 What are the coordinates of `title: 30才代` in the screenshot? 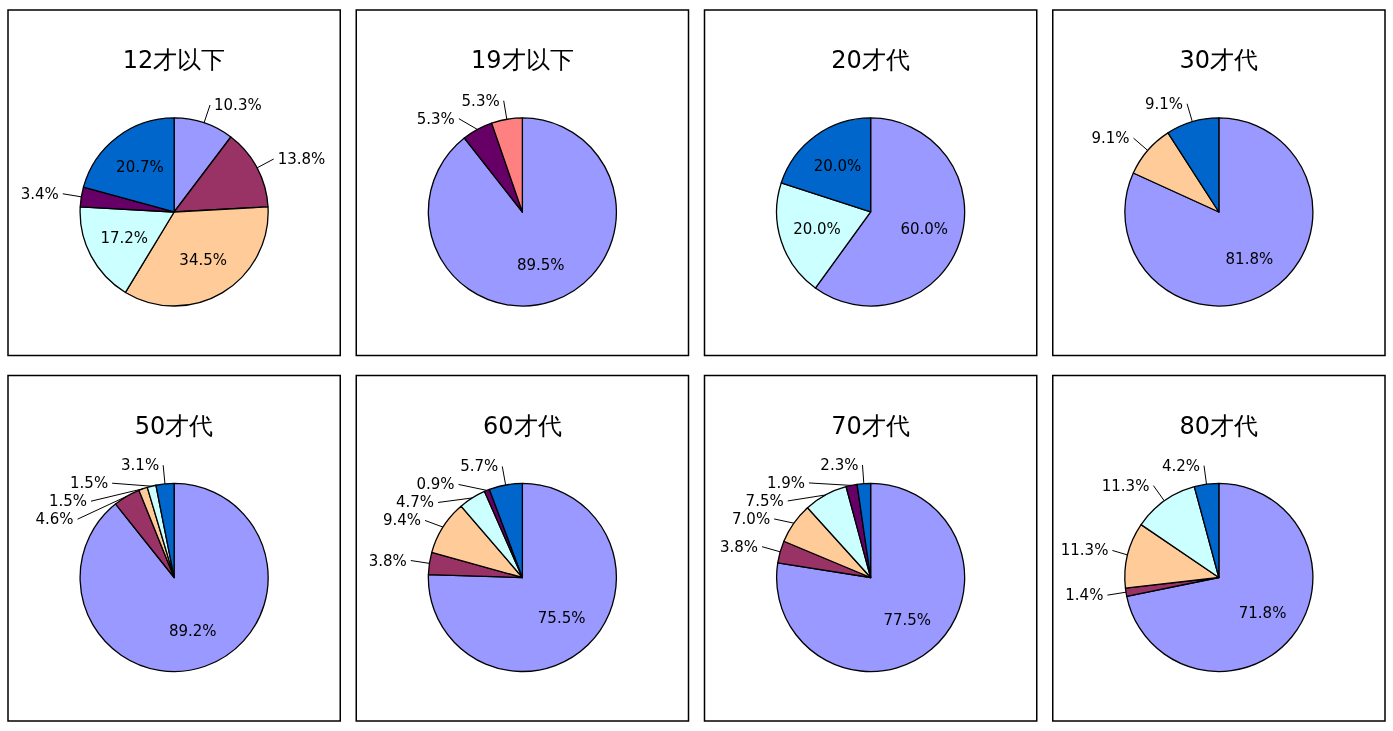 It's located at (1219, 60).